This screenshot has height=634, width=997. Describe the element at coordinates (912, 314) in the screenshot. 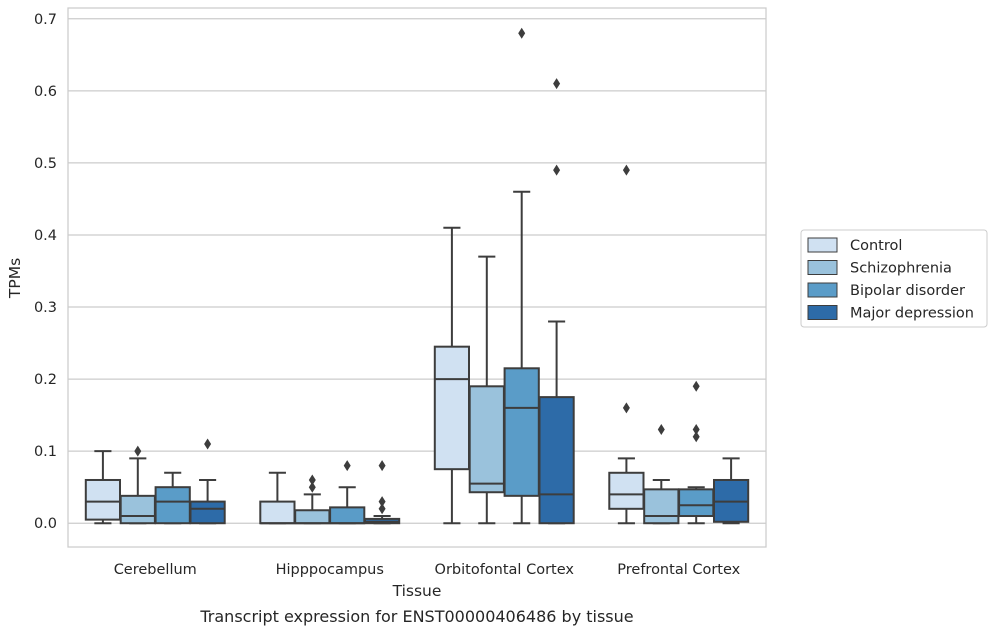

I see `legend-label: Major depression` at that location.